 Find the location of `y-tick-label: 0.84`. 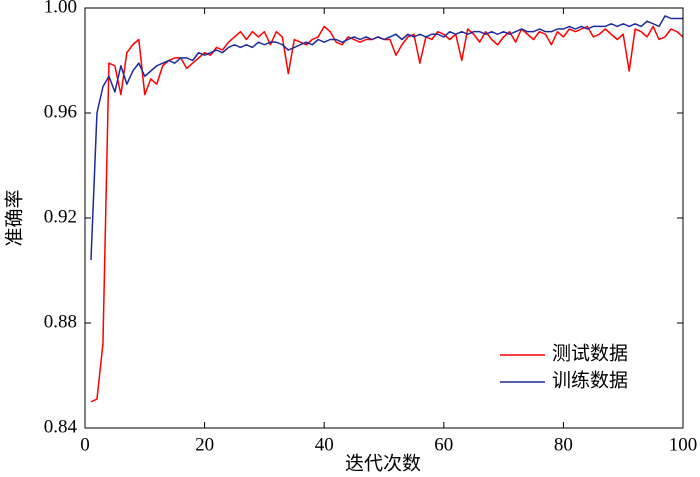

y-tick-label: 0.84 is located at coordinates (61, 426).